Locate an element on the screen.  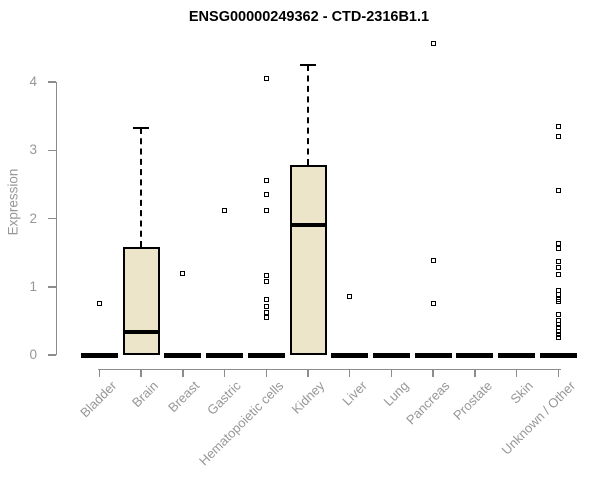
x-tick-prostate is located at coordinates (475, 373).